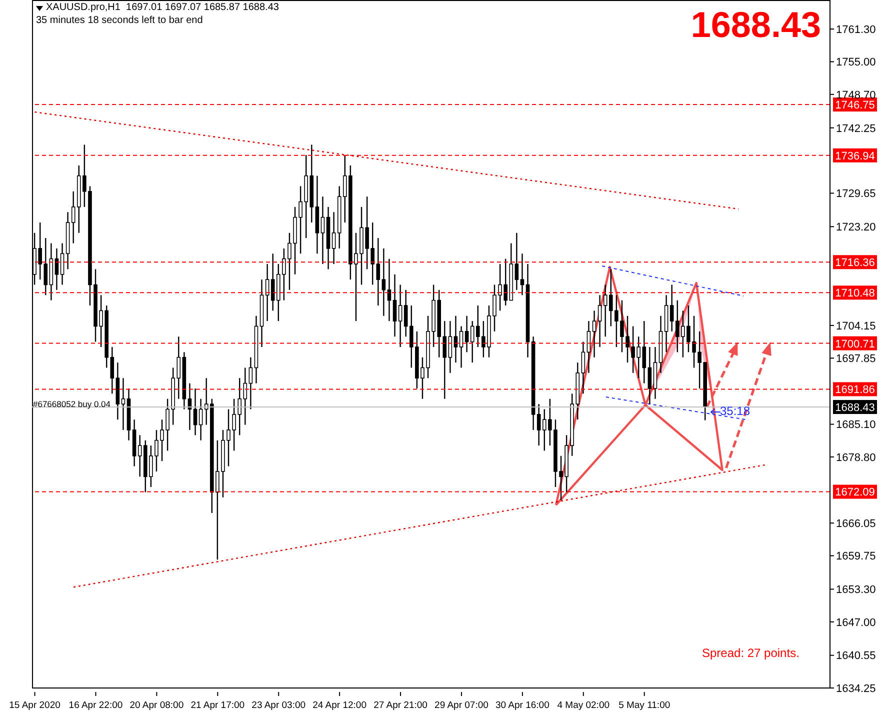  What do you see at coordinates (217, 705) in the screenshot?
I see `x-tick-label: 21 Apr 17:00` at bounding box center [217, 705].